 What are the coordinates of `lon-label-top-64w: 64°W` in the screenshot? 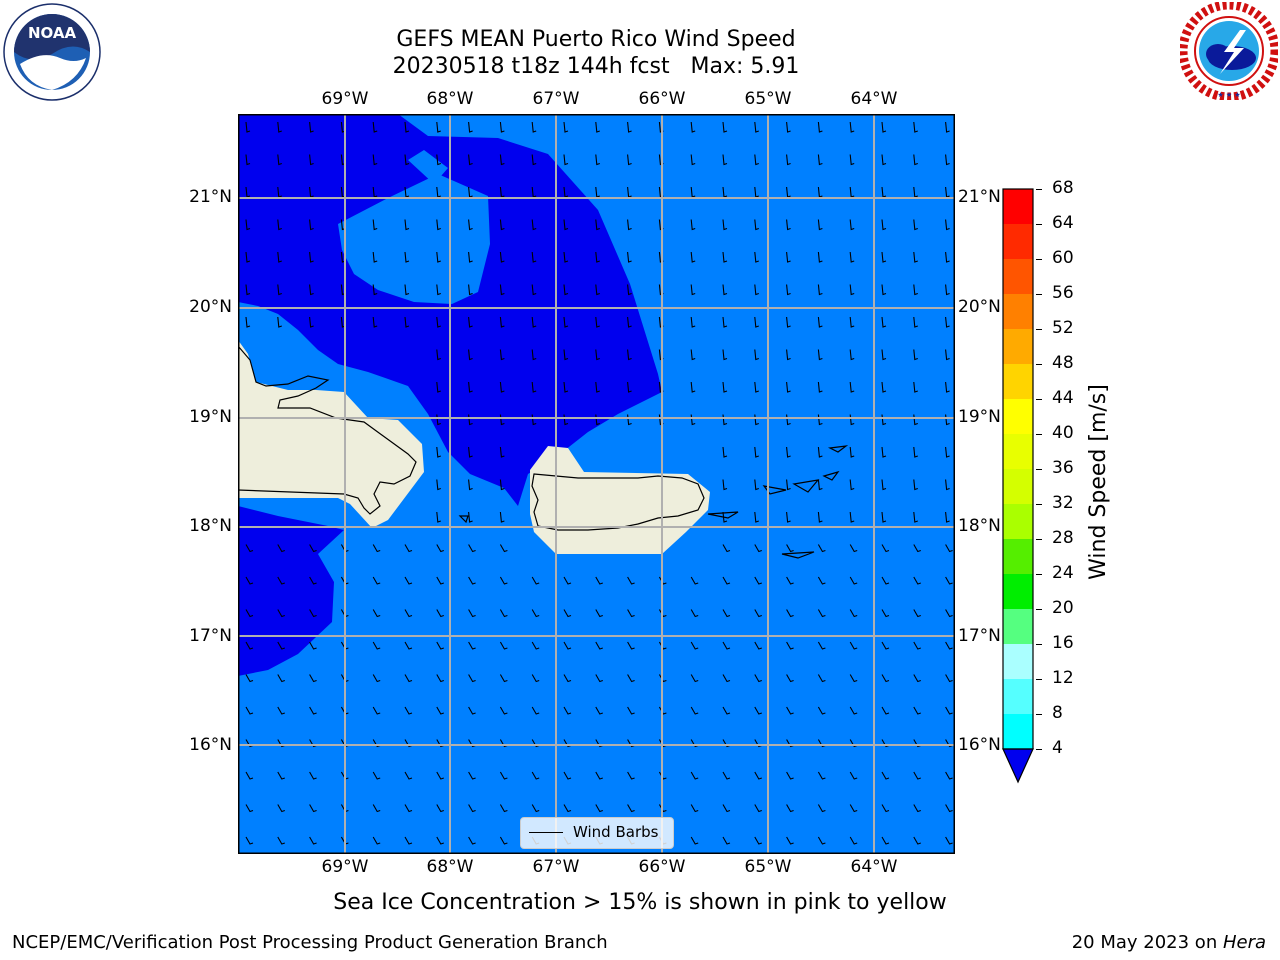 It's located at (874, 99).